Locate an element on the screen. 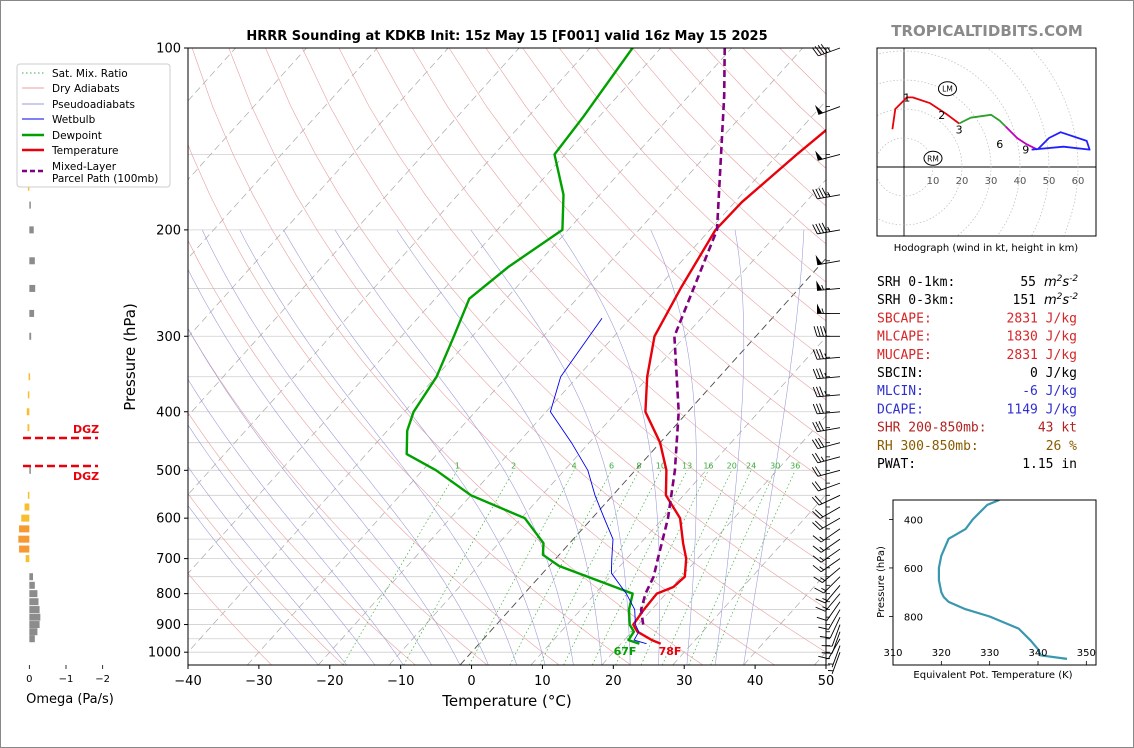 Image resolution: width=1134 pixels, height=748 pixels. mixing-ratio-label: 24 is located at coordinates (751, 465).